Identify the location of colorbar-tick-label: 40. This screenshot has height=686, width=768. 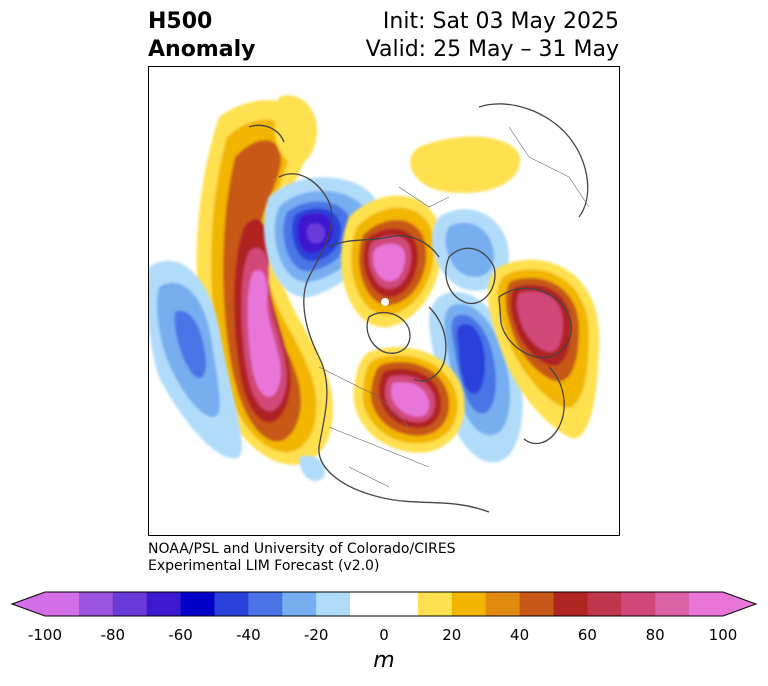
(520, 635).